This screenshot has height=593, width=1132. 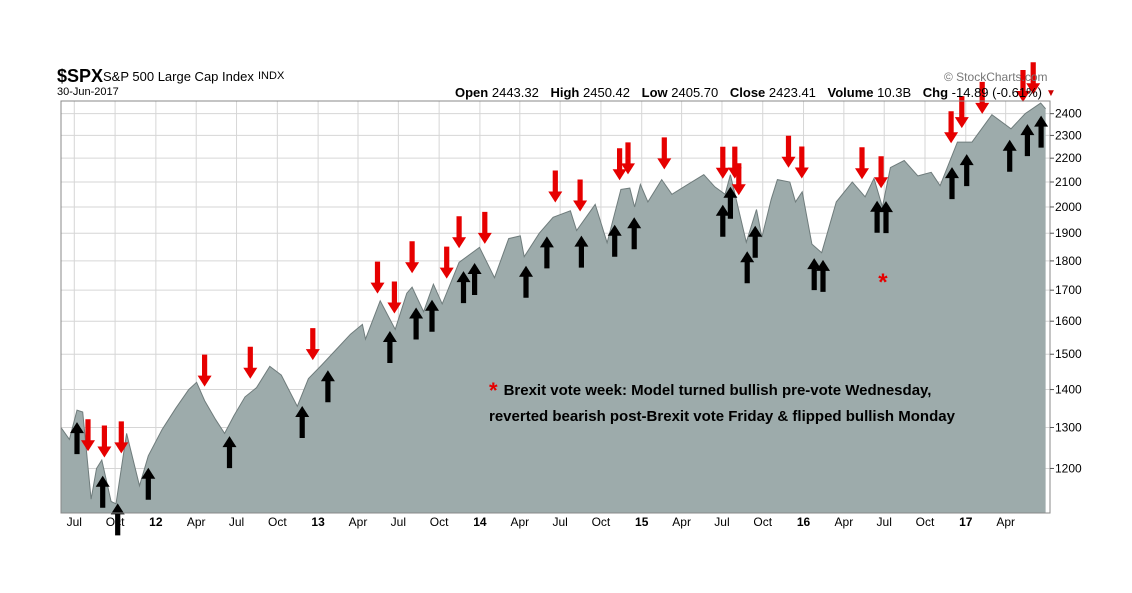 What do you see at coordinates (606, 92) in the screenshot?
I see `high-value: 2450.42` at bounding box center [606, 92].